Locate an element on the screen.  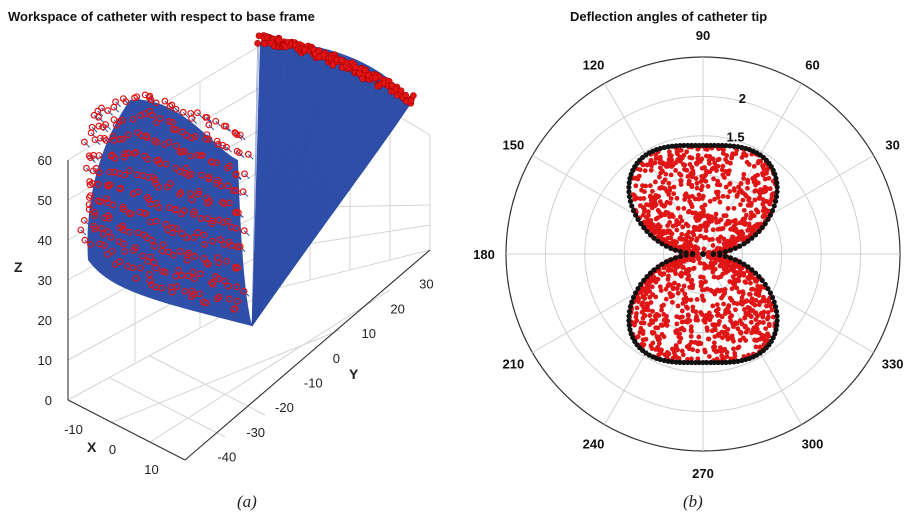
polar-spoke is located at coordinates (752, 339).